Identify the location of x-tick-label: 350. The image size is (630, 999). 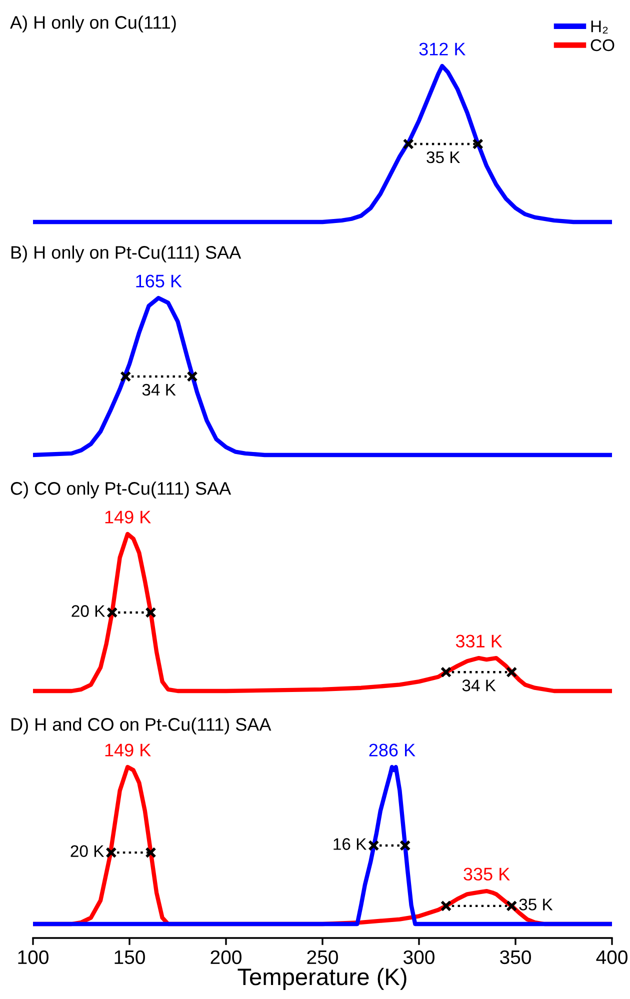
(515, 957).